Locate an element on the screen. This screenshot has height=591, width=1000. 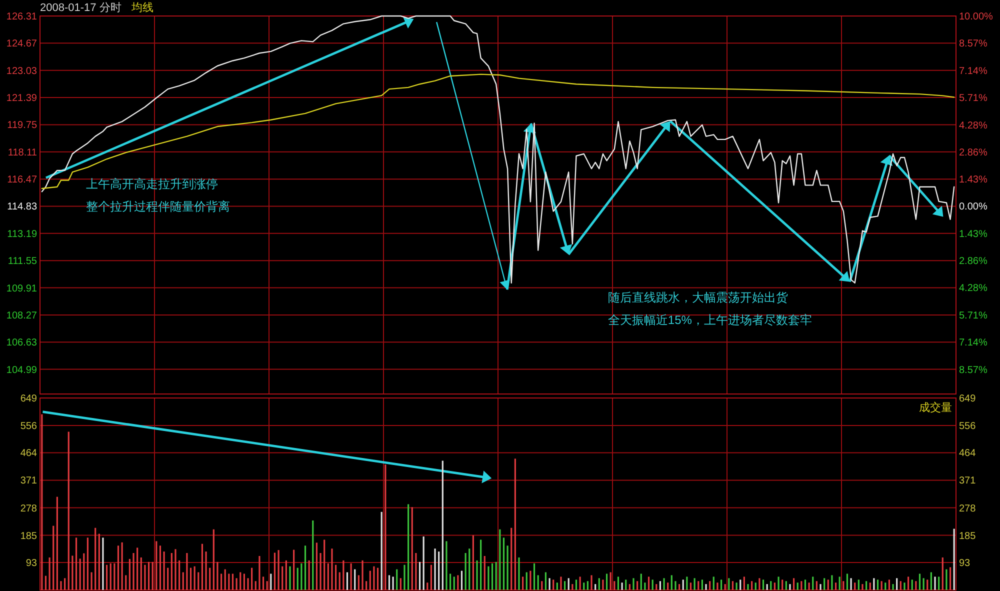
y-tick-label: 556 is located at coordinates (29, 426).